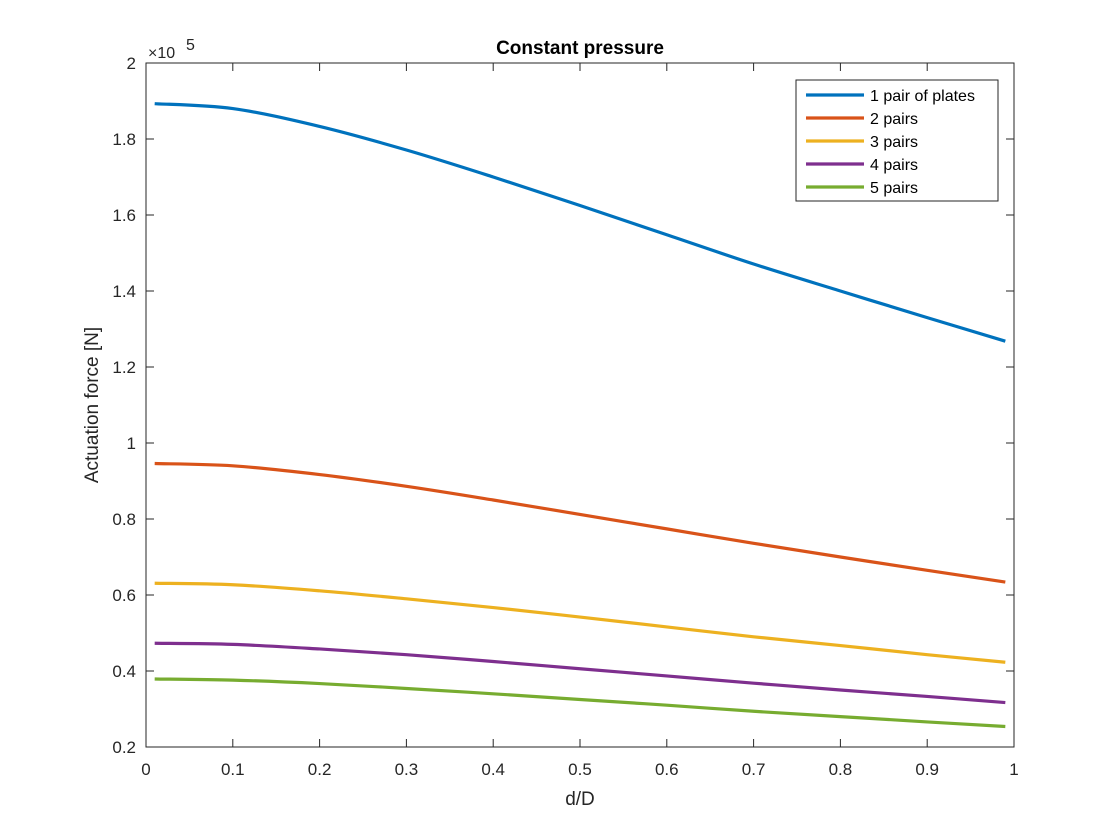  Describe the element at coordinates (580, 799) in the screenshot. I see `x-axis-label: d/D` at that location.